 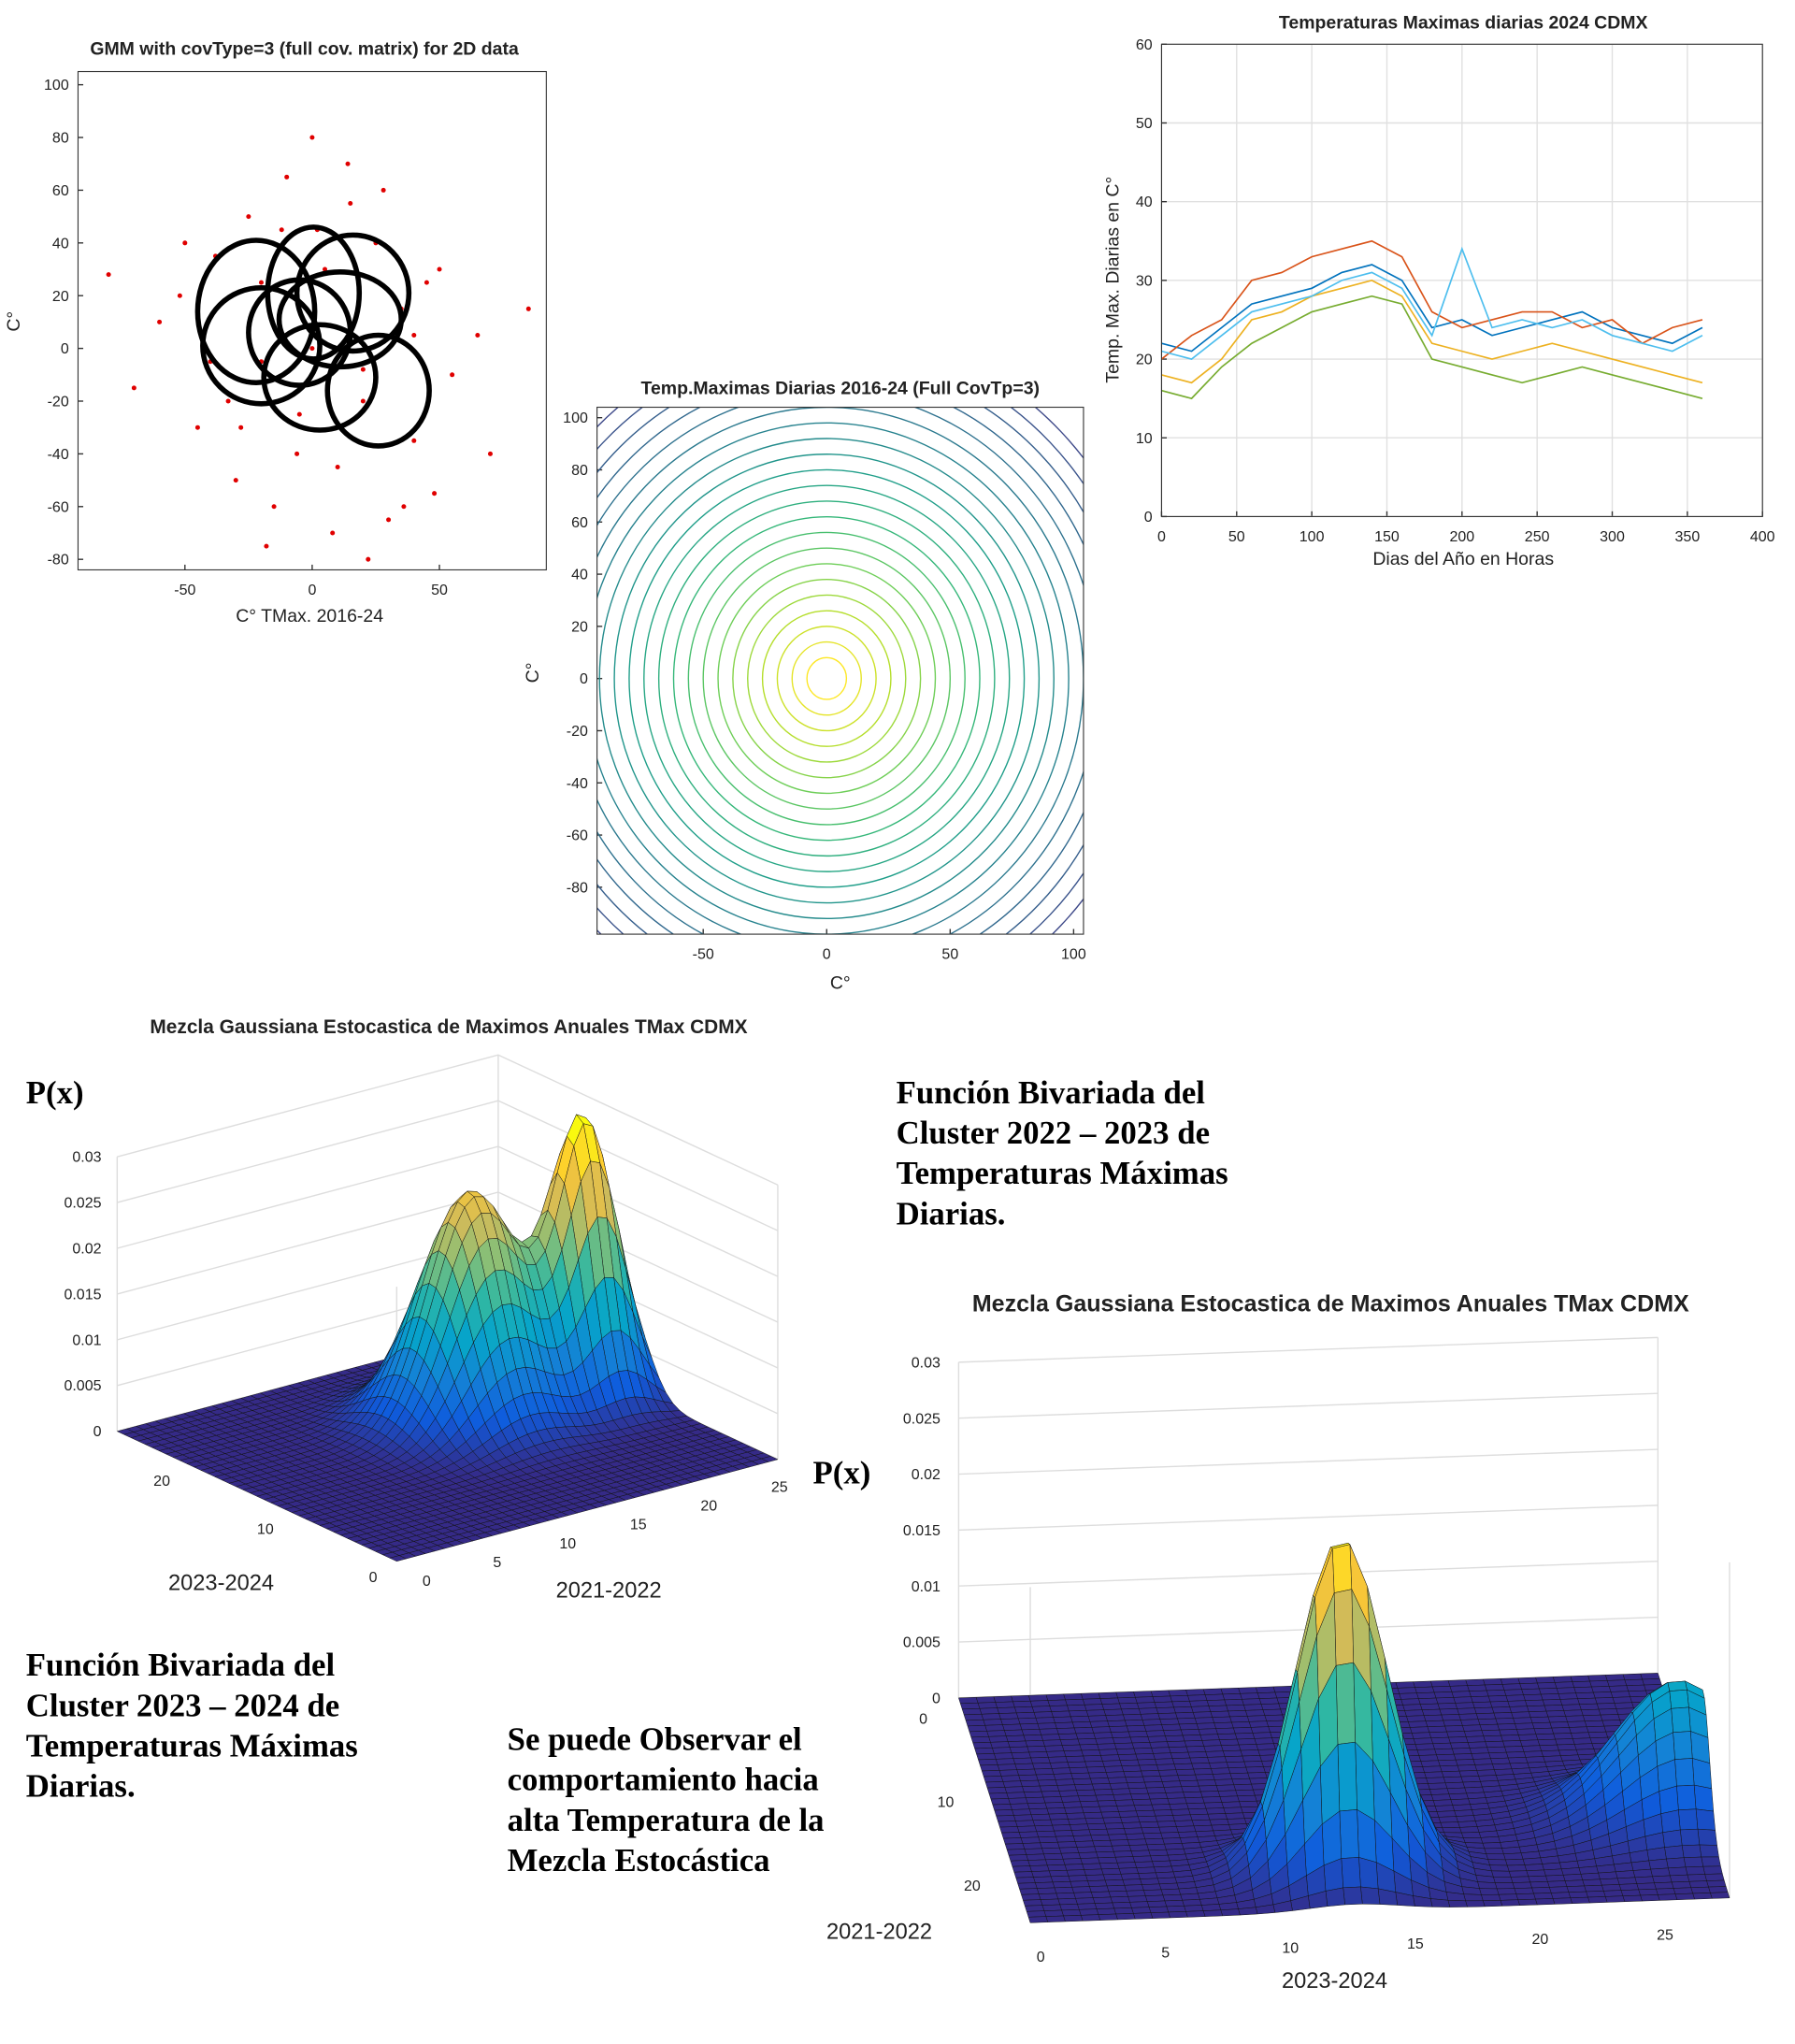 I want to click on contour-line, so click(x=826, y=679).